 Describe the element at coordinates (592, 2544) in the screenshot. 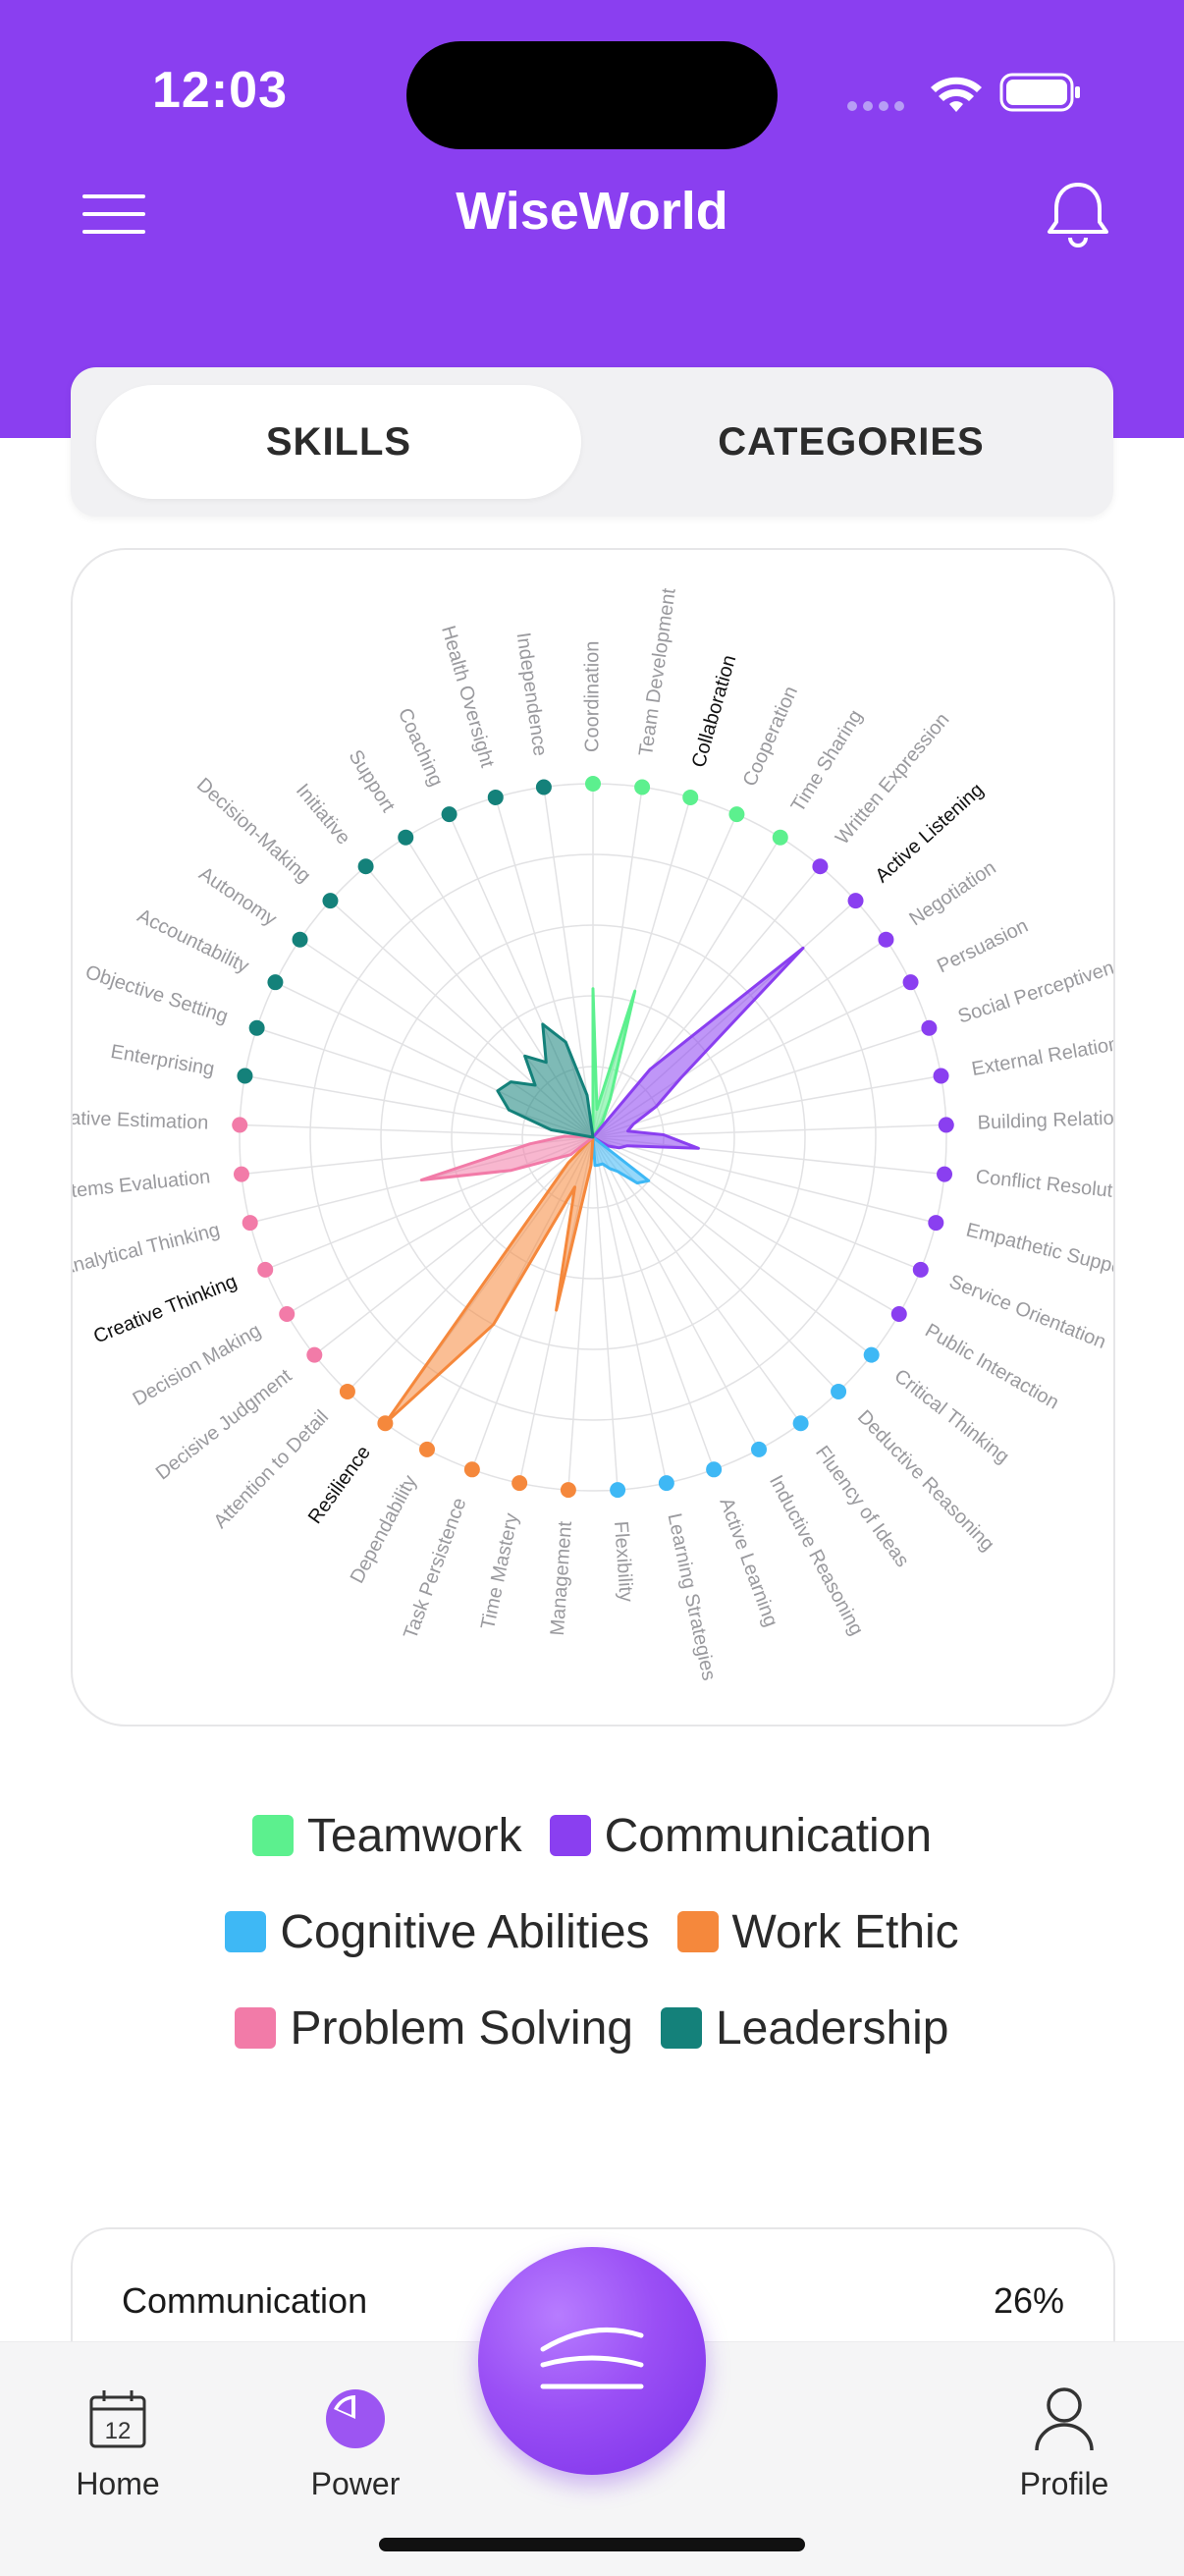

I see `home-indicator` at that location.